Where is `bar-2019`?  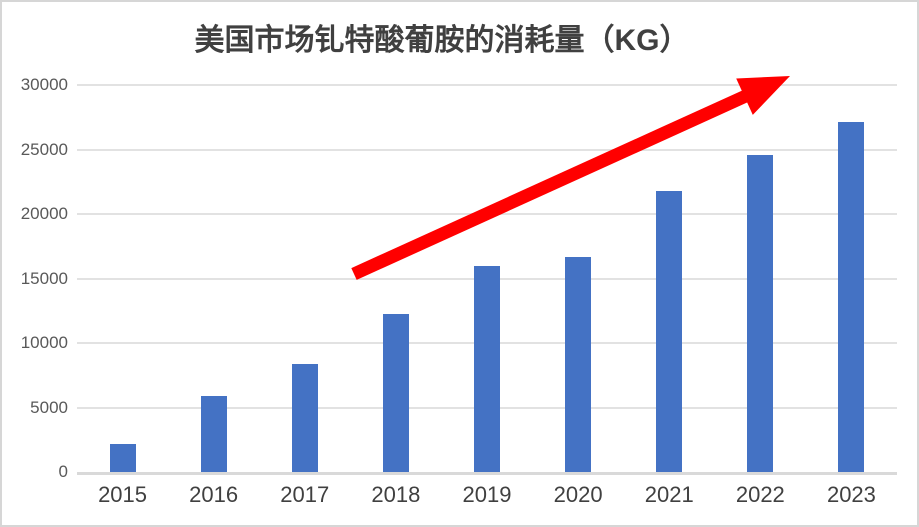
bar-2019 is located at coordinates (487, 368).